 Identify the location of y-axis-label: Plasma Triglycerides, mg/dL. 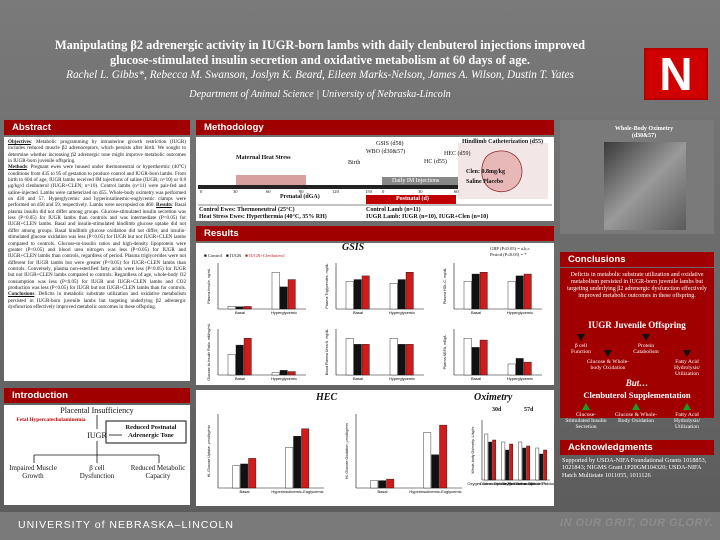
(327, 285).